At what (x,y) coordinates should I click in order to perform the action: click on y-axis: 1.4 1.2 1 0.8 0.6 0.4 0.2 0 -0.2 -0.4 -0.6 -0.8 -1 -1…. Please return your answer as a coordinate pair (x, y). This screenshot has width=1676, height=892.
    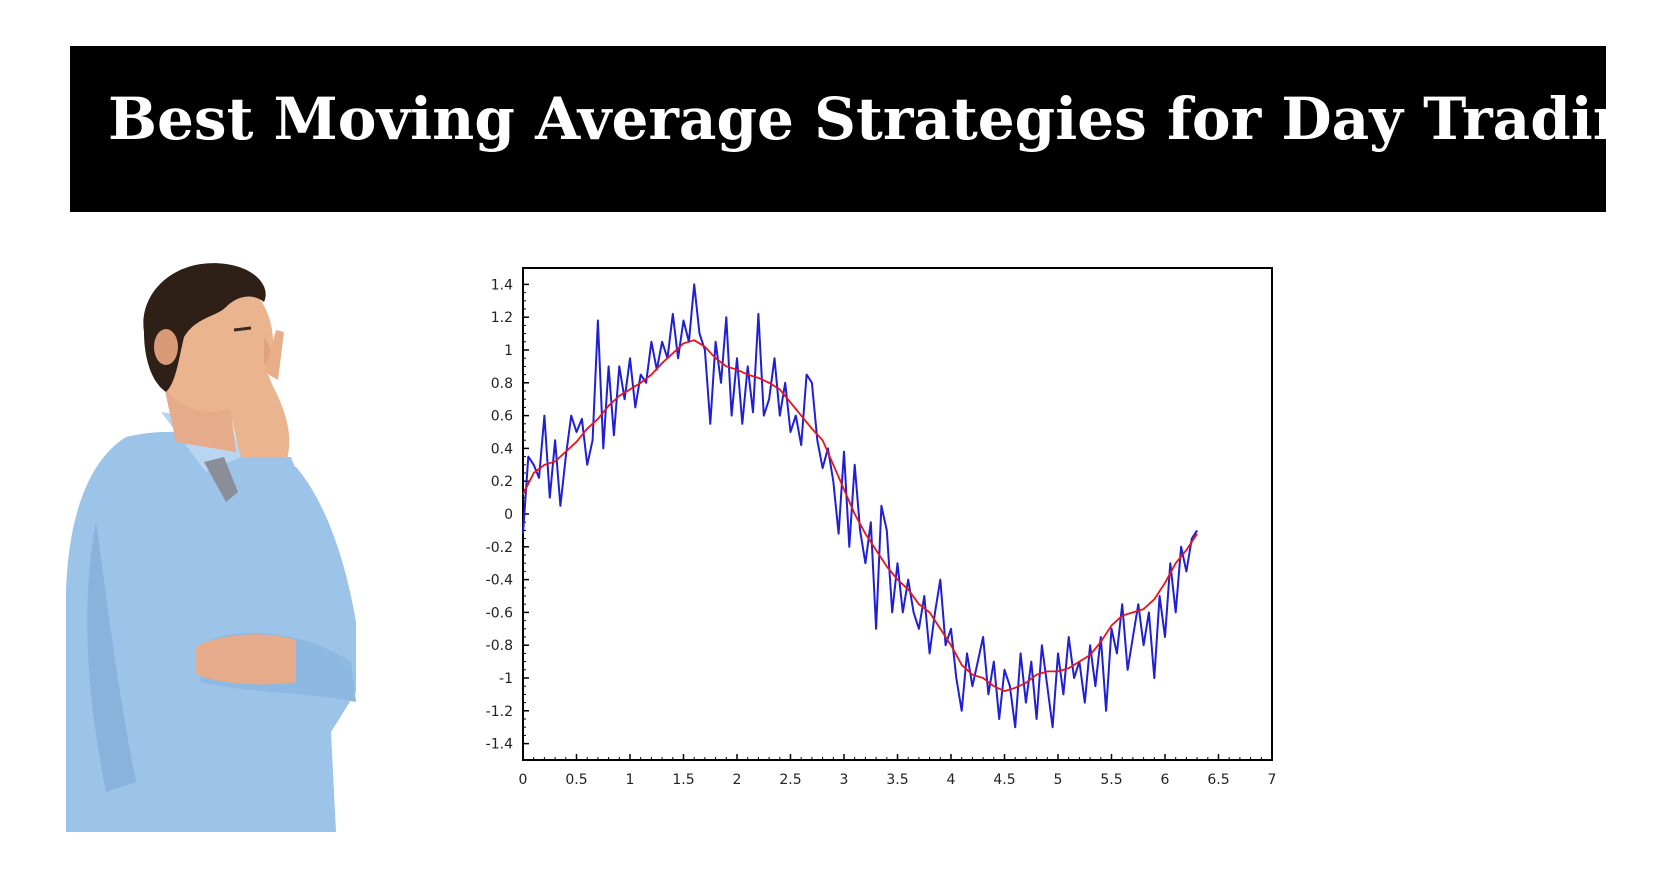
    Looking at the image, I should click on (507, 515).